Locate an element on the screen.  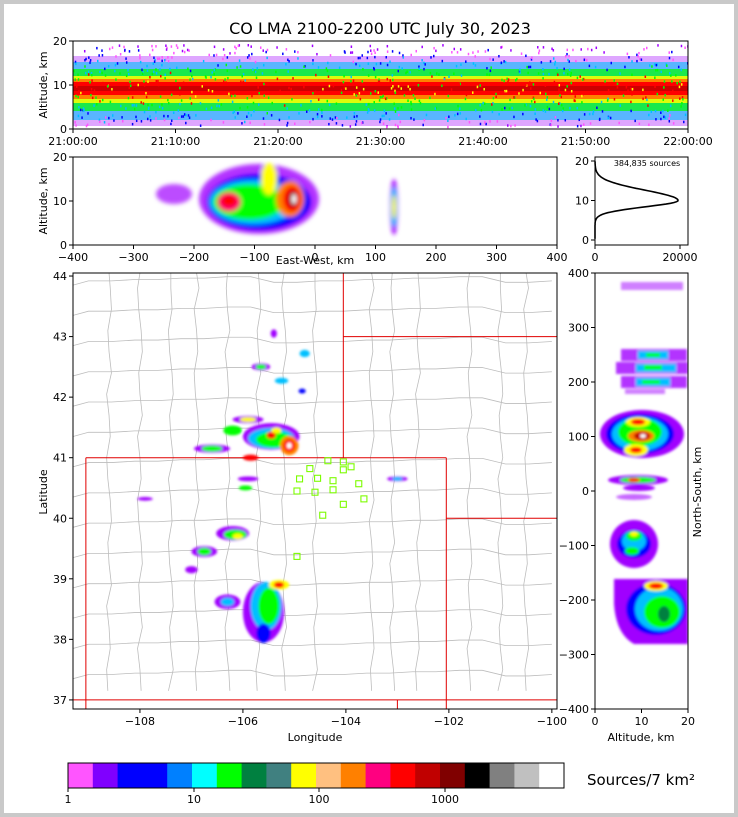
time-x-tick-label: 21:40:00 is located at coordinates (482, 141).